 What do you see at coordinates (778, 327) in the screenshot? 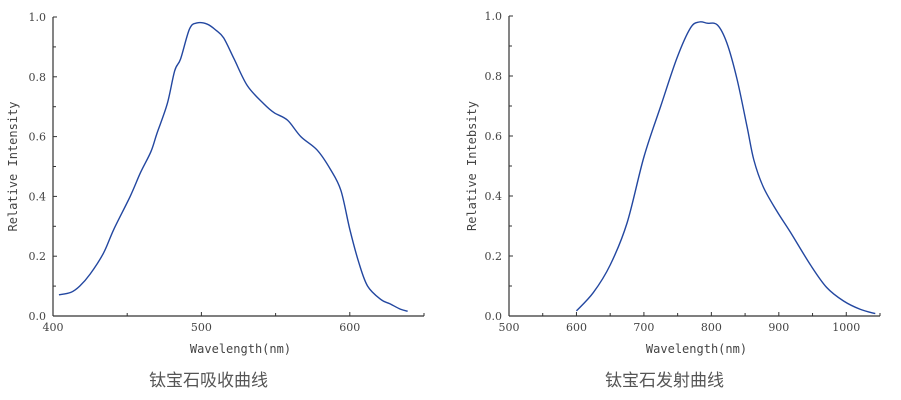
I see `x-tick-label: 900` at bounding box center [778, 327].